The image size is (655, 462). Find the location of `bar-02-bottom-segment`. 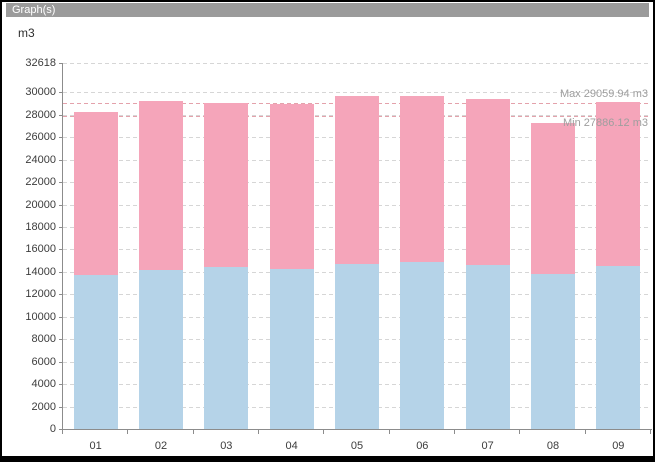

bar-02-bottom-segment is located at coordinates (161, 349).